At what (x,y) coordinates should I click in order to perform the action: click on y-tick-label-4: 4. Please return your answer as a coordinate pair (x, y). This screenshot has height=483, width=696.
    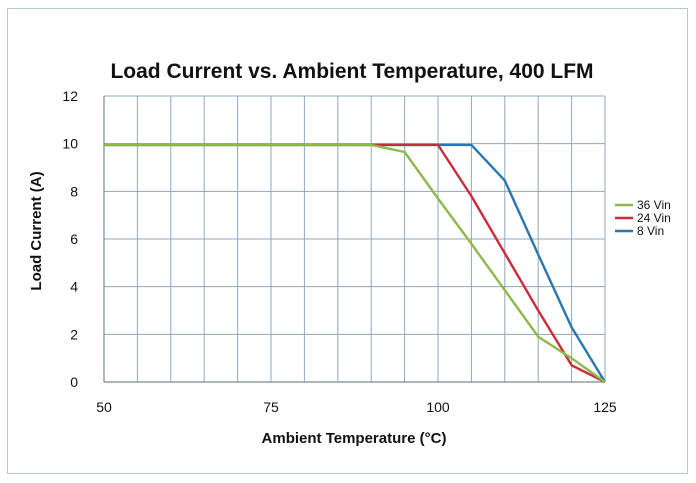
    Looking at the image, I should click on (74, 287).